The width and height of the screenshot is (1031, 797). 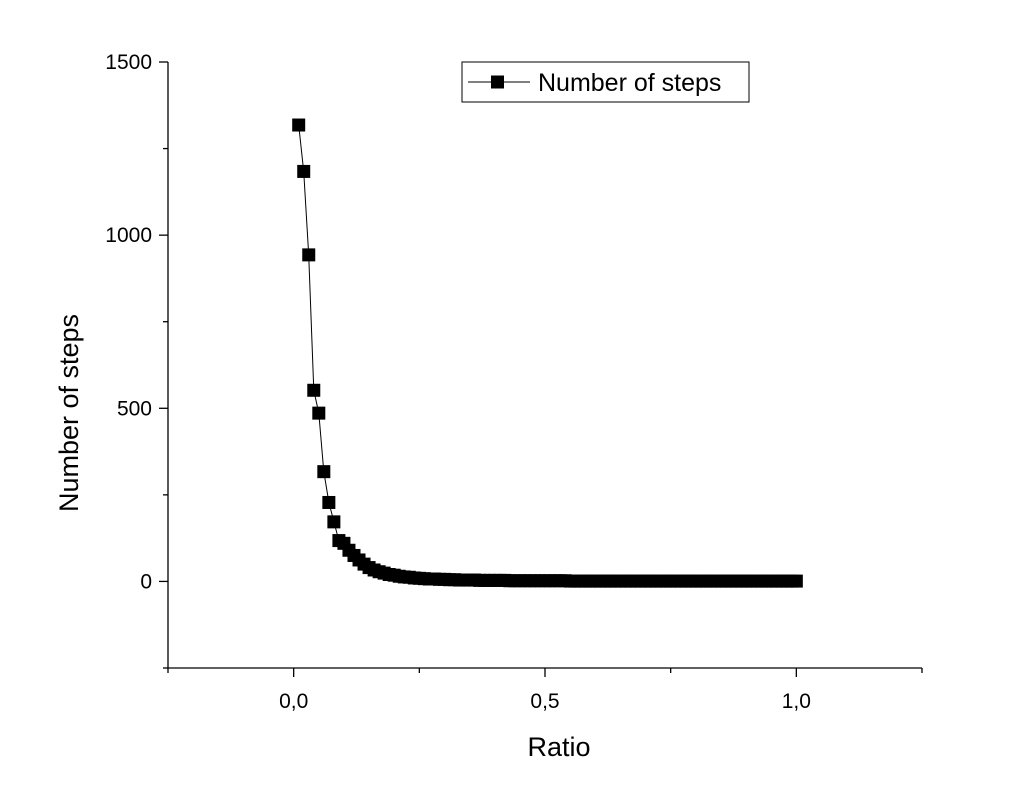 I want to click on y-axis-title: Number of steps, so click(x=69, y=413).